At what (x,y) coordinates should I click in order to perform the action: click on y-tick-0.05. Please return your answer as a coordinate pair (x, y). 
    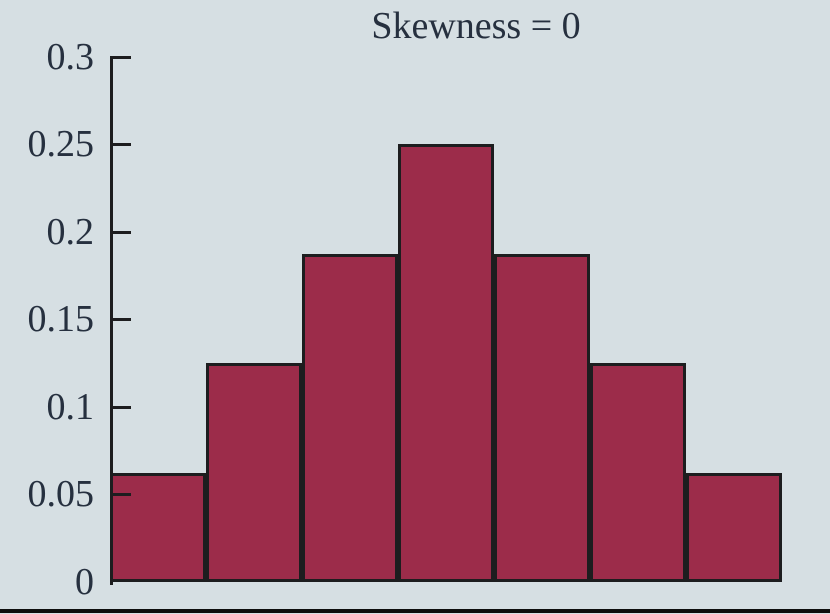
    Looking at the image, I should click on (120, 494).